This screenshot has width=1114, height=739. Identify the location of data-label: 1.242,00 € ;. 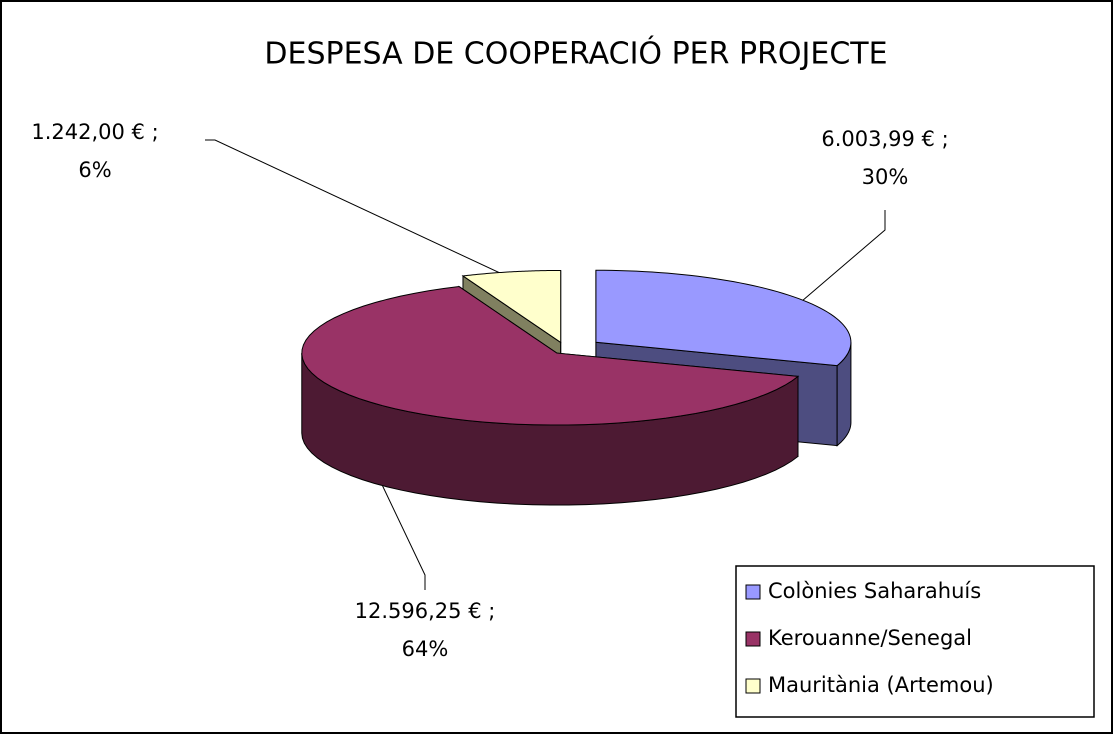
(94, 132).